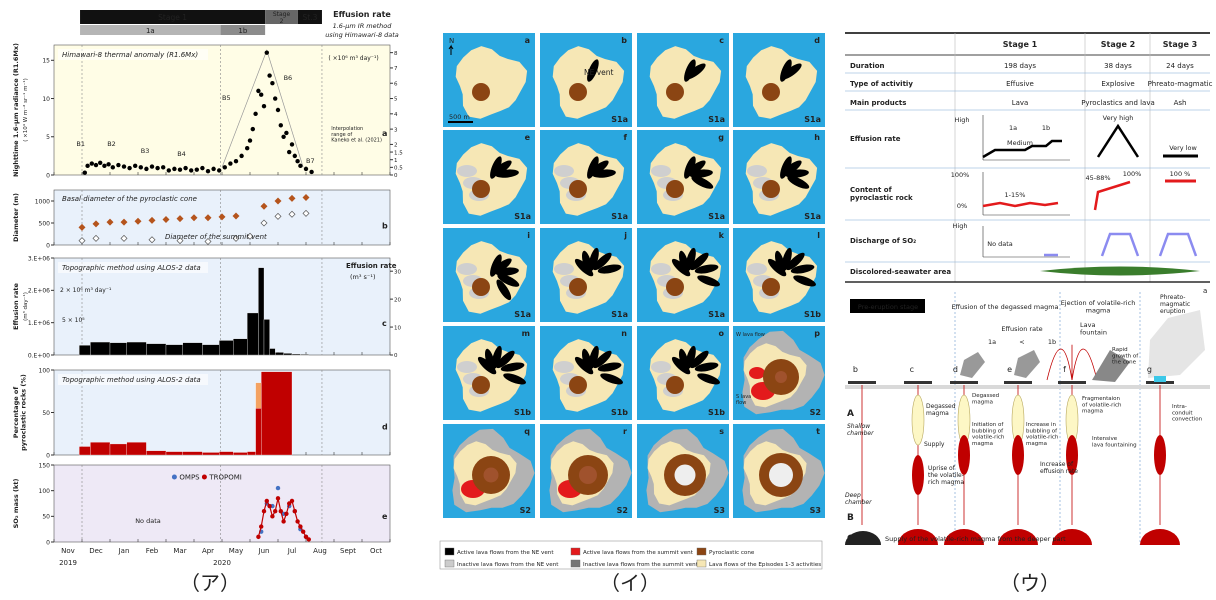 This screenshot has height=600, width=1216. Describe the element at coordinates (721, 137) in the screenshot. I see `tile-letter: g` at that location.